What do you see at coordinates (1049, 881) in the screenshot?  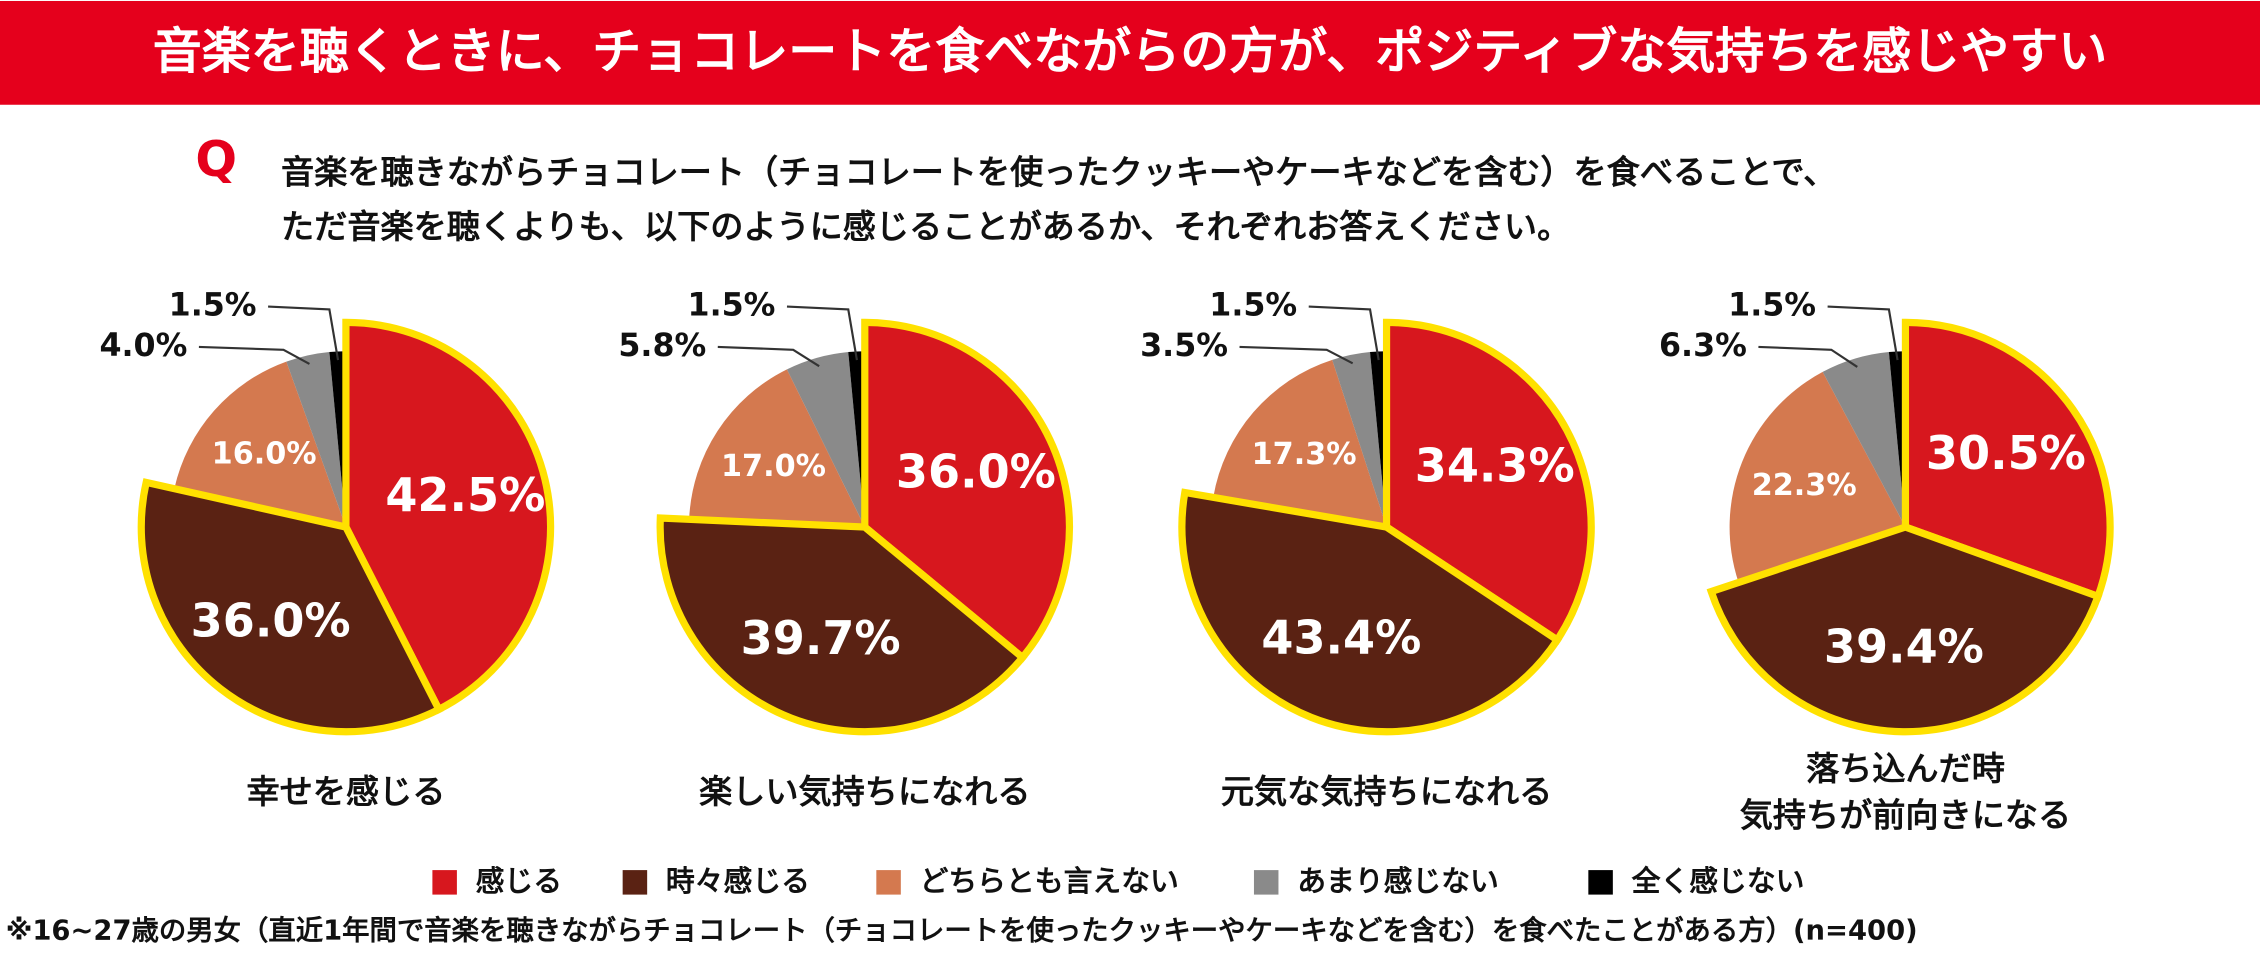 I see `legend-label: どちらとも言えない` at bounding box center [1049, 881].